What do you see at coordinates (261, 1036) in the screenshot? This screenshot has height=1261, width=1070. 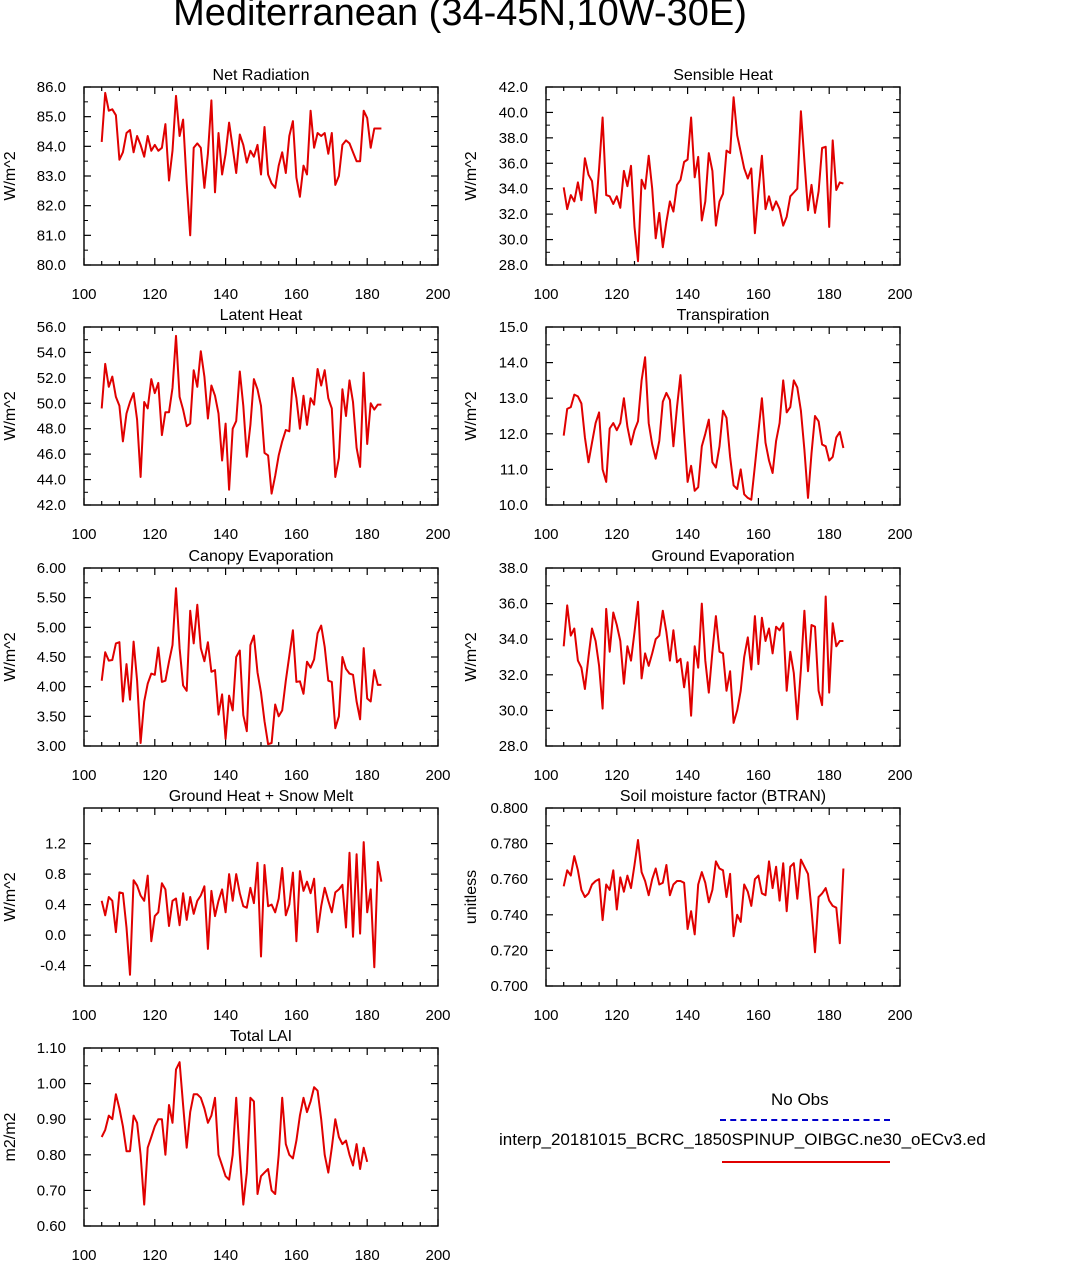 I see `panel-title: Total LAI` at bounding box center [261, 1036].